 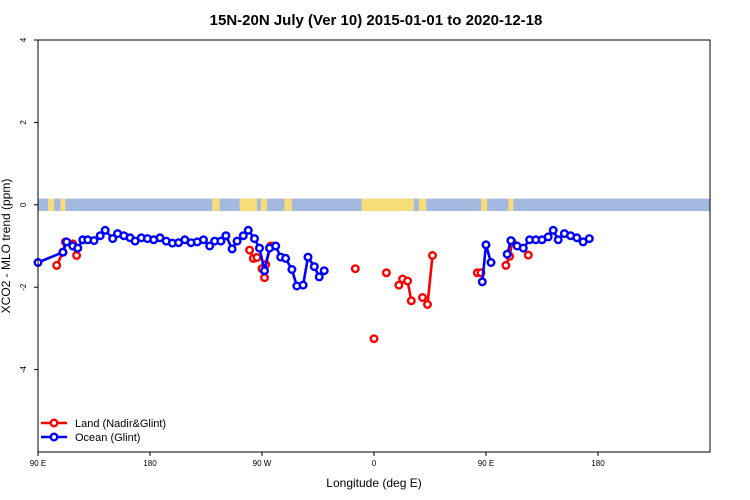 What do you see at coordinates (103, 431) in the screenshot?
I see `legend: Land (Nadir&Glint) Ocean (Glint)` at bounding box center [103, 431].